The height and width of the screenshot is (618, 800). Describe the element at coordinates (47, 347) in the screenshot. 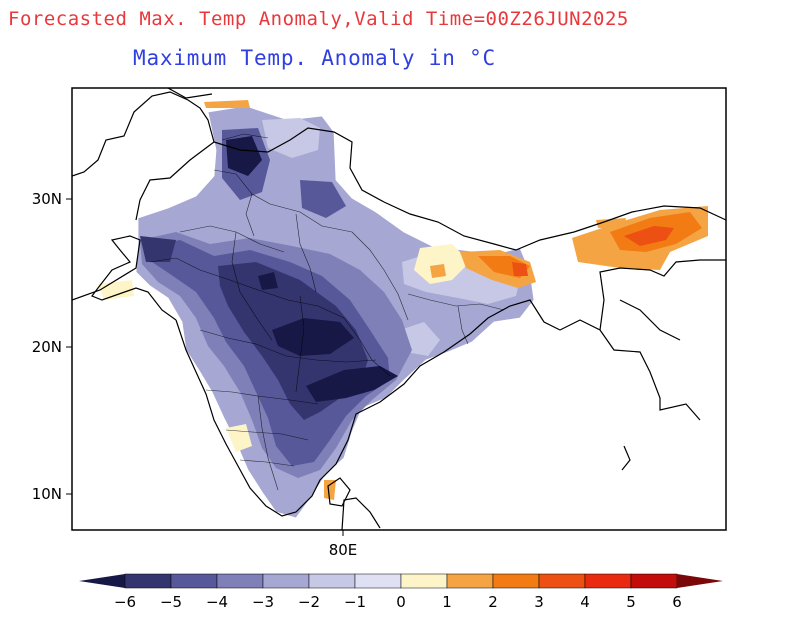

I see `lat-label-20n: 20N` at that location.